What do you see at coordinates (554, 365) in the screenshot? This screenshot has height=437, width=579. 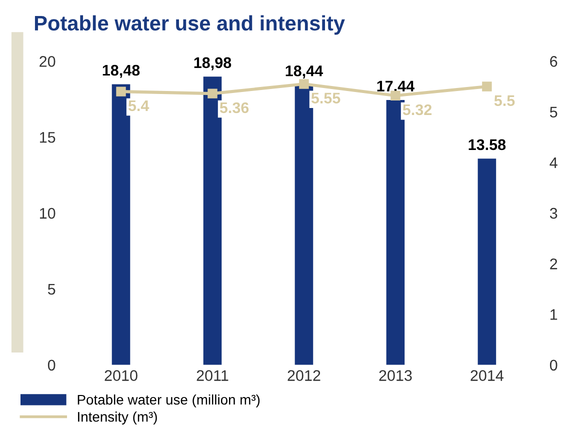 I see `y2-tick-label: 0` at bounding box center [554, 365].